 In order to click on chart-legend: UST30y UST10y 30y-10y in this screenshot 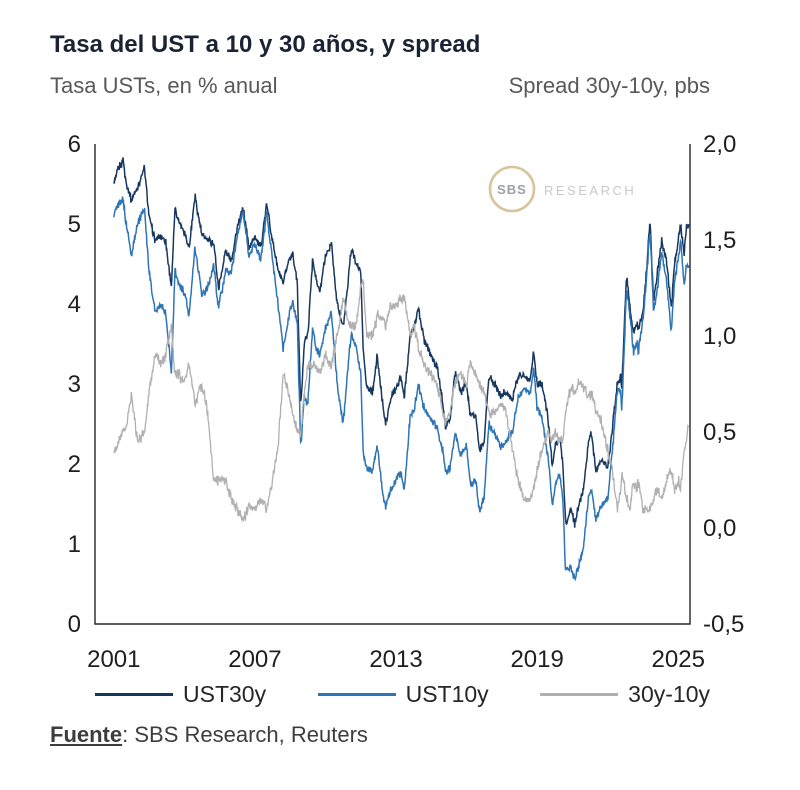, I will do `click(402, 694)`.